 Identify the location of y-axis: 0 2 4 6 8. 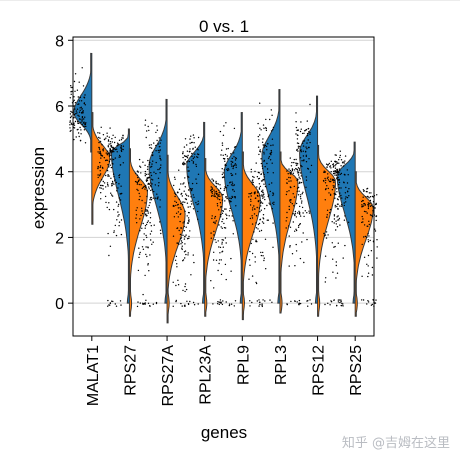
(64, 173).